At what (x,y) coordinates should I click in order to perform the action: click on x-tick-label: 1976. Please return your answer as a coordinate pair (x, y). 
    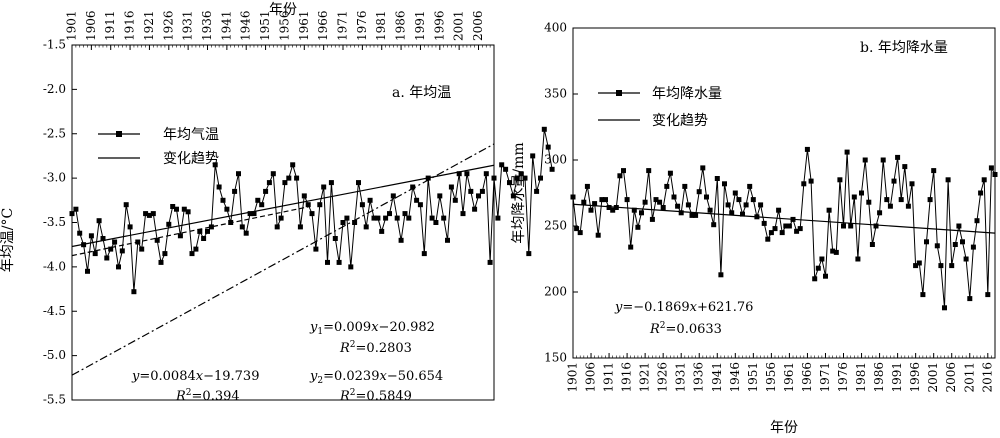
    Looking at the image, I should click on (362, 25).